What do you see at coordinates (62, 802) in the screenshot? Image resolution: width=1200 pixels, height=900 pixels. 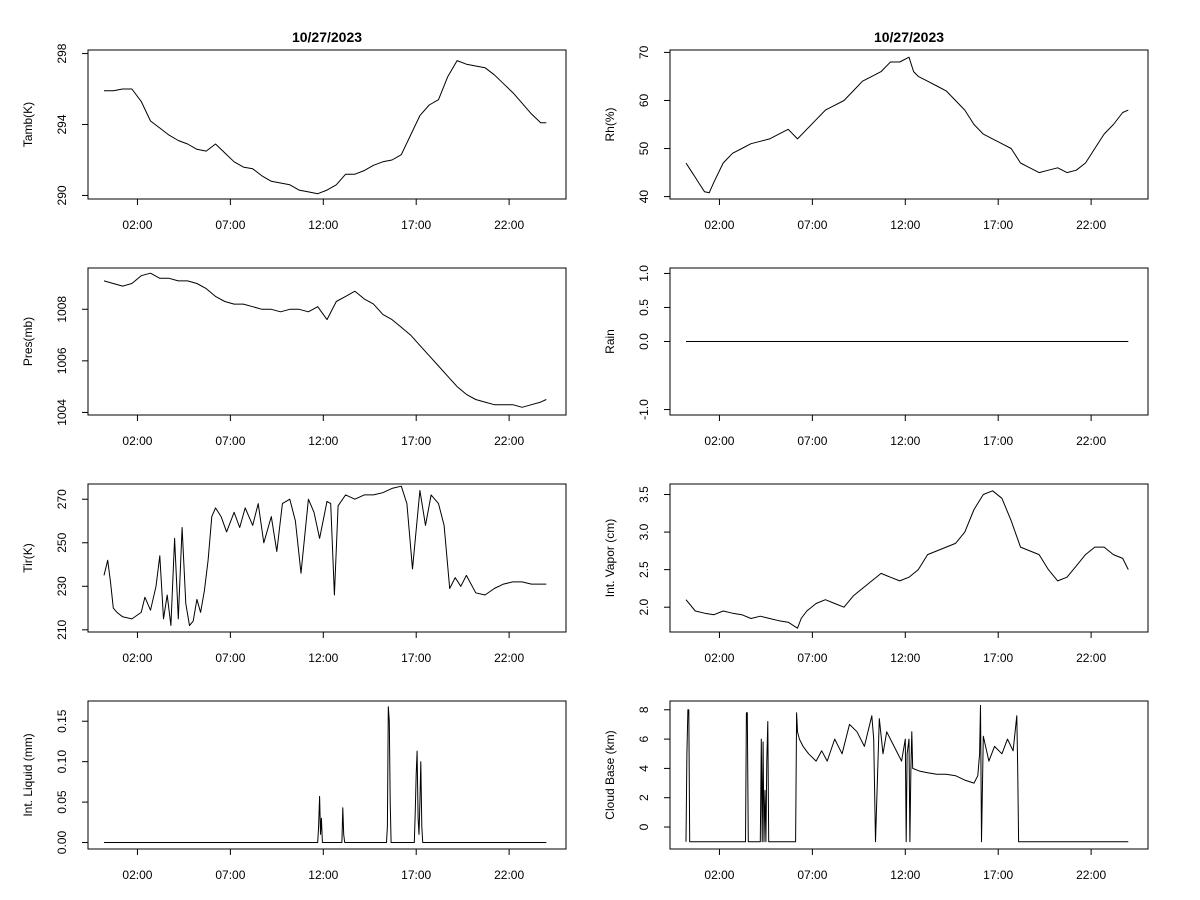 I see `y-tick-label: 0.05` at bounding box center [62, 802].